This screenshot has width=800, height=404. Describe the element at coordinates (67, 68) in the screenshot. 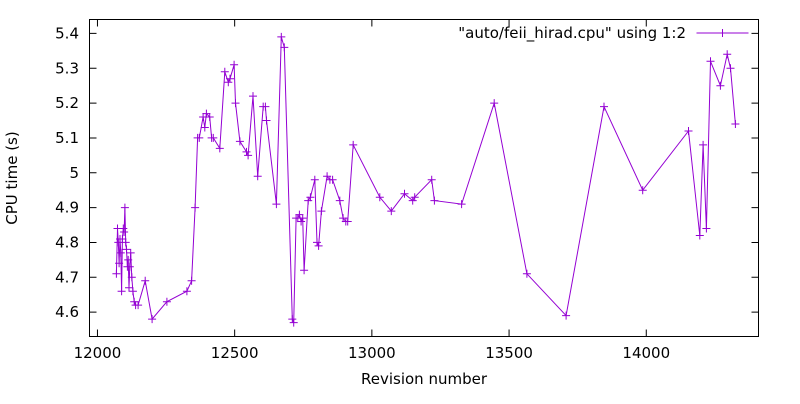

I see `y-tick-label: 5.3` at that location.